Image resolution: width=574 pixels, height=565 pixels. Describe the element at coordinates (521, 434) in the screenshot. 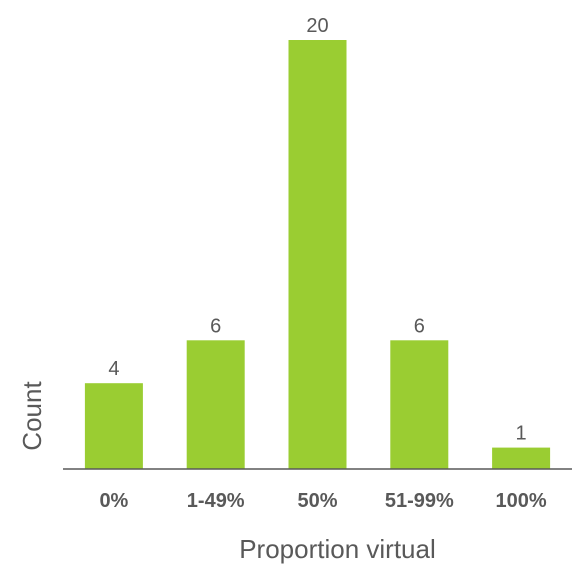

I see `value-label-4: 1` at that location.